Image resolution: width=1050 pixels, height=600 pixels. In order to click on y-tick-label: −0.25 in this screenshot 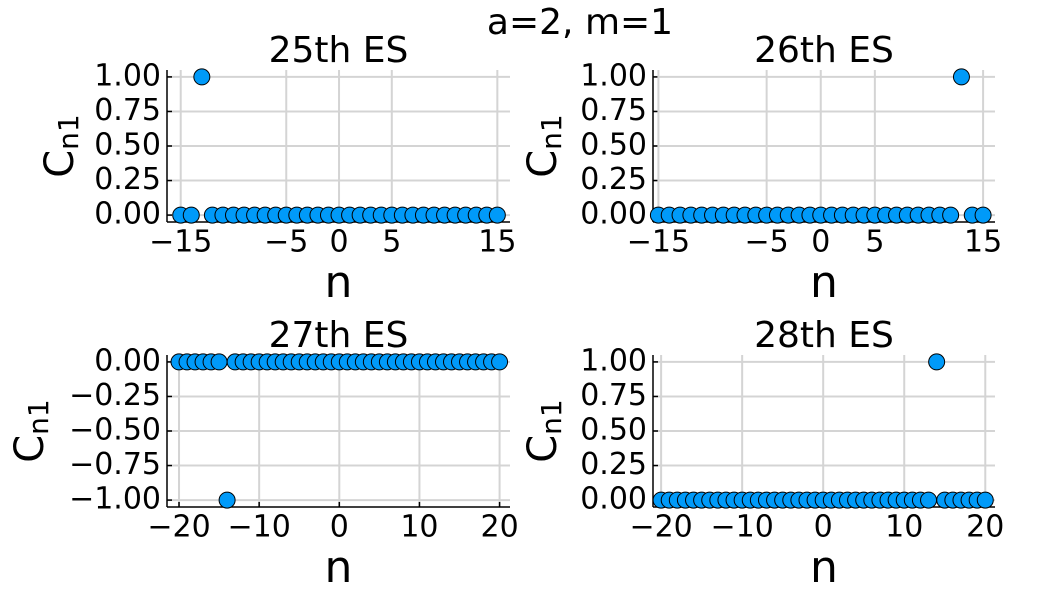, I will do `click(115, 395)`.